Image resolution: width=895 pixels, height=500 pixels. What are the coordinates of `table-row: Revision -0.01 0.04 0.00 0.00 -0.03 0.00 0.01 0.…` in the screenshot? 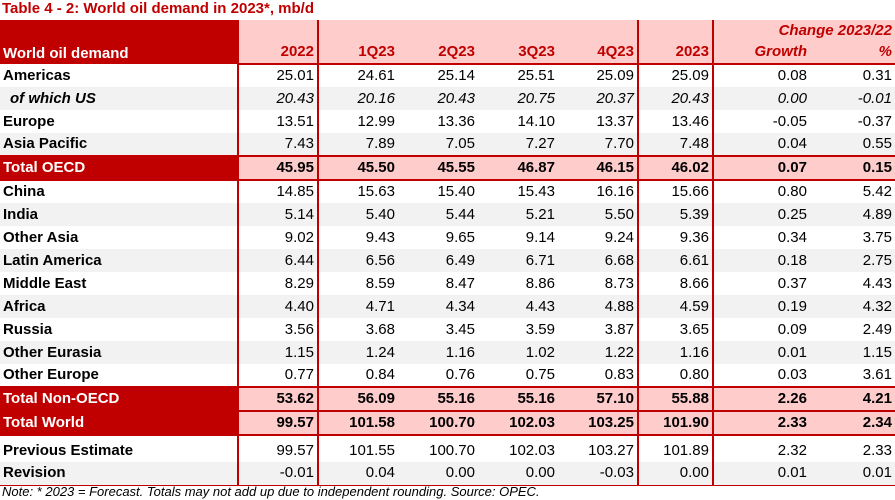 It's located at (447, 474).